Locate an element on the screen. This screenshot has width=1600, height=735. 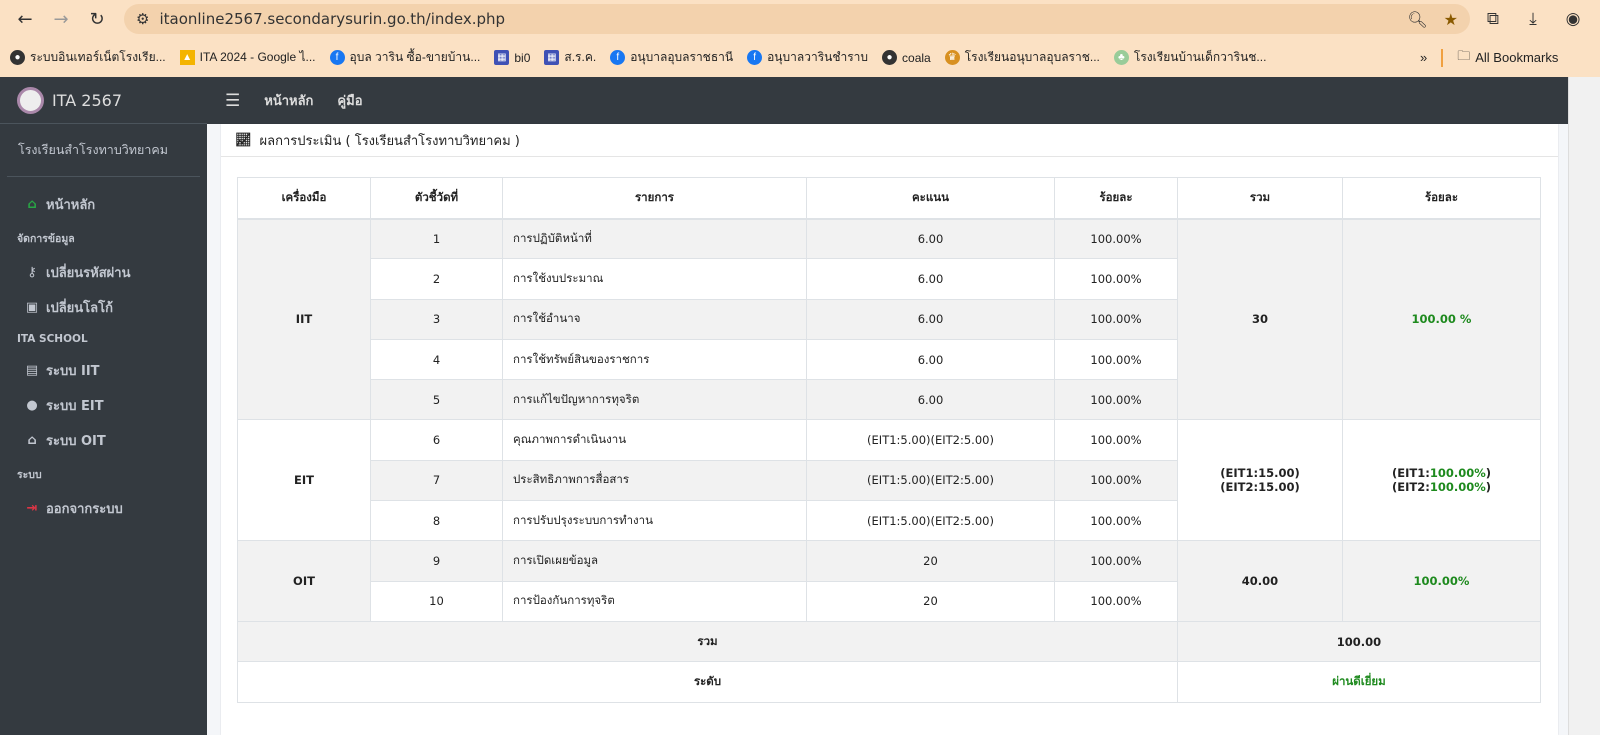
section-header: ระบบ is located at coordinates (29, 475).